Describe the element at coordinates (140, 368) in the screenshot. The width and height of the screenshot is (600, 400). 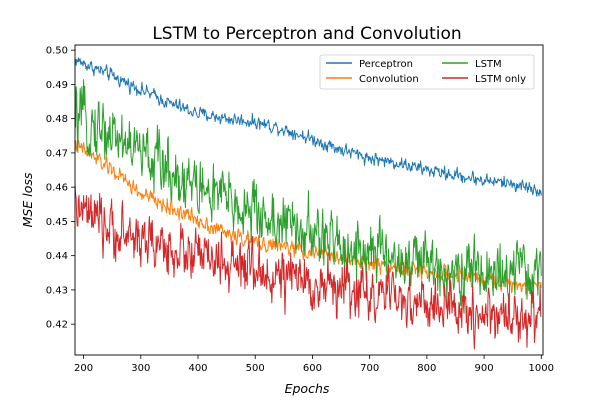
I see `x-tick-label: 300` at that location.